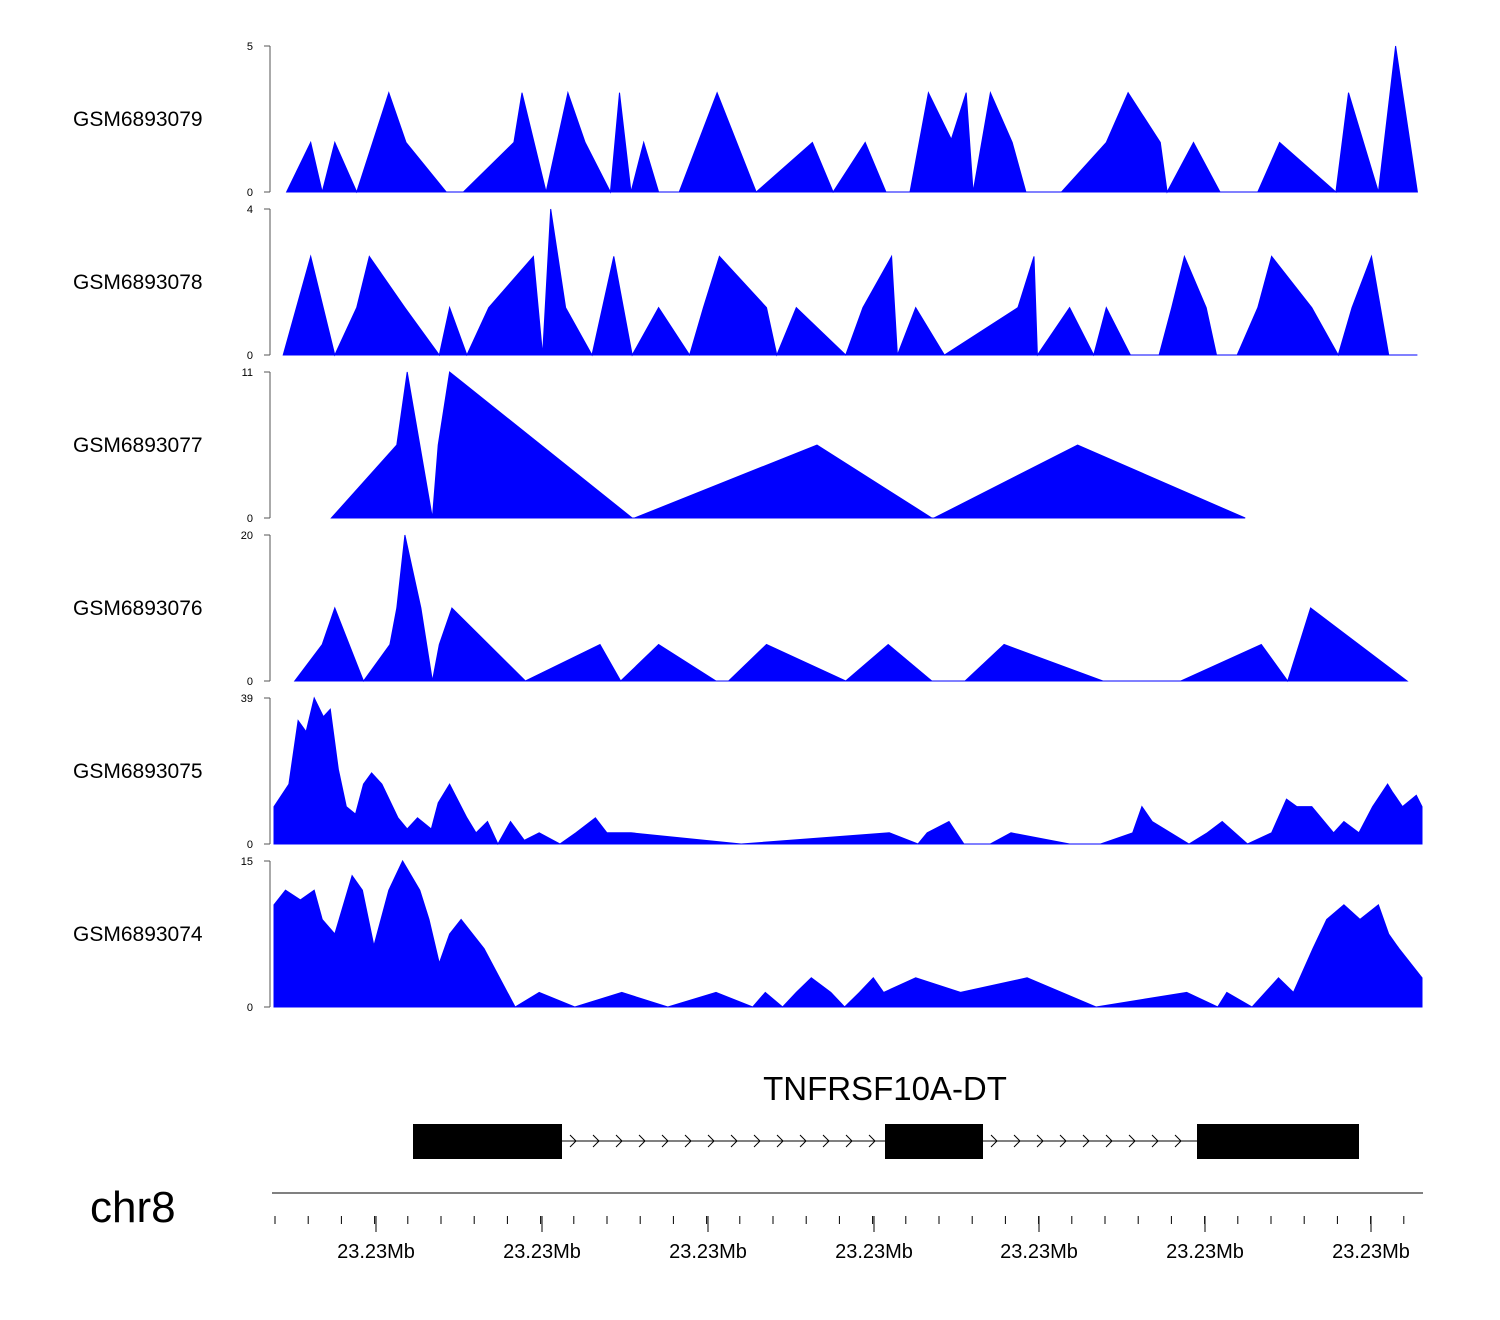  Describe the element at coordinates (138, 608) in the screenshot. I see `track-label: GSM6893076` at that location.